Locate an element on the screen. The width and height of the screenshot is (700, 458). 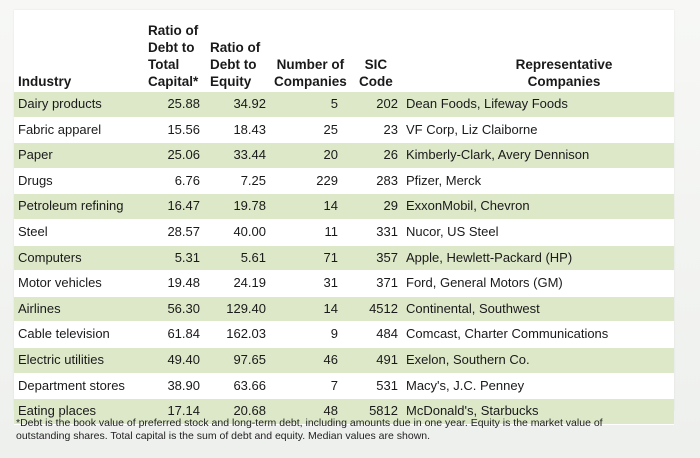
cell-sic-code: 491 is located at coordinates (387, 359).